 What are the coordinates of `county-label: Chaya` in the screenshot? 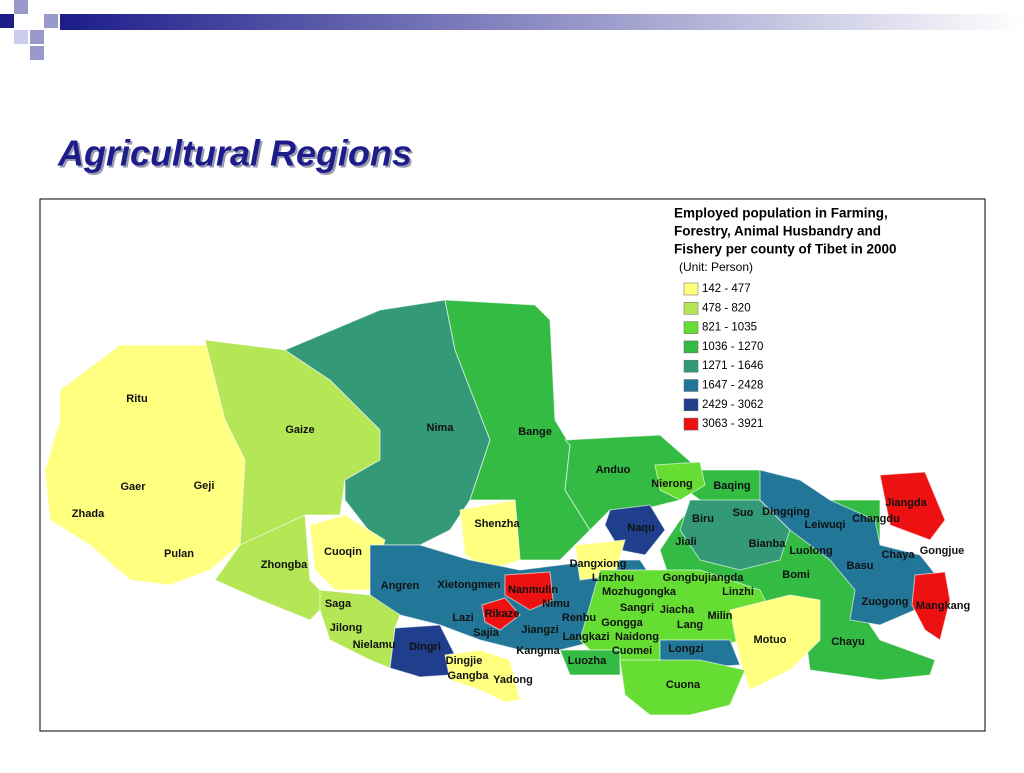 It's located at (898, 555).